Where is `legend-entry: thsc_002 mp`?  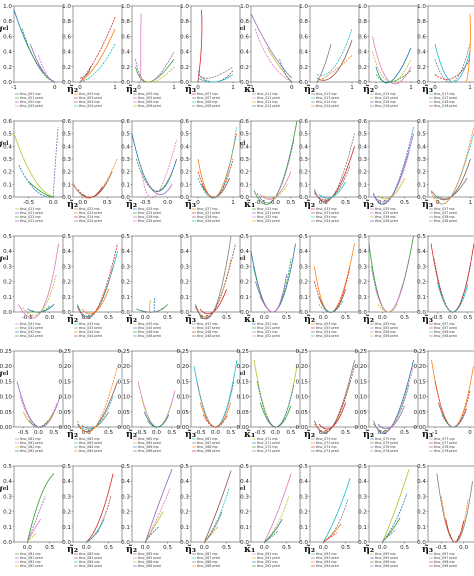
legend-entry: thsc_002 mp is located at coordinates (30, 102).